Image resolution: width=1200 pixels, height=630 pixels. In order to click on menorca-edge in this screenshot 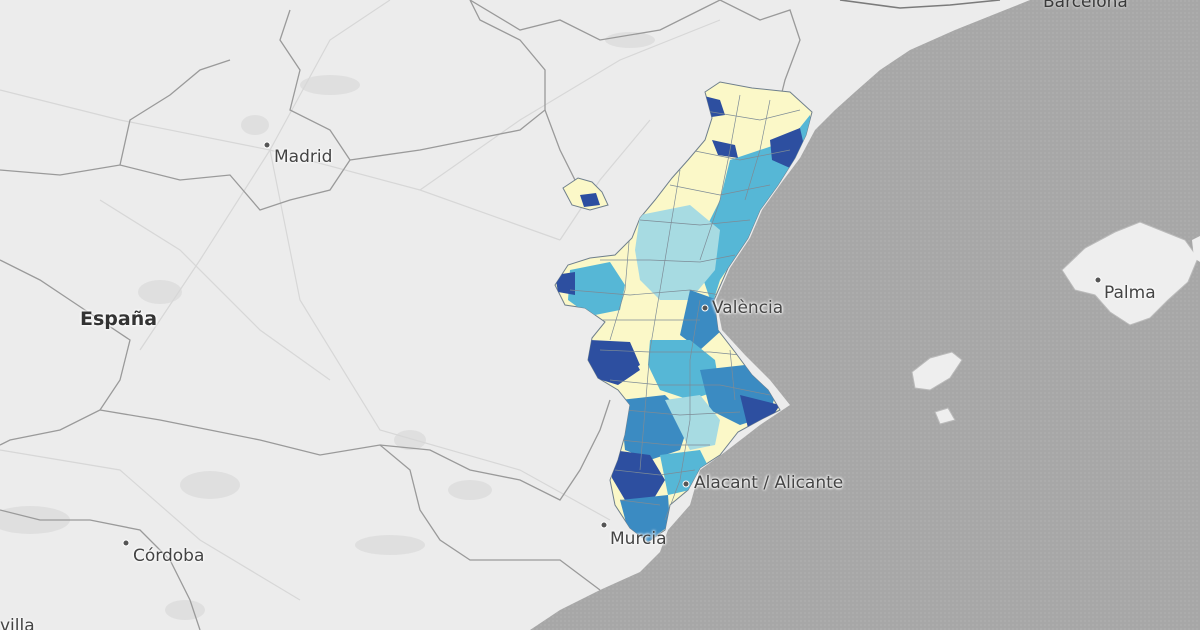, I will do `click(1196, 249)`.